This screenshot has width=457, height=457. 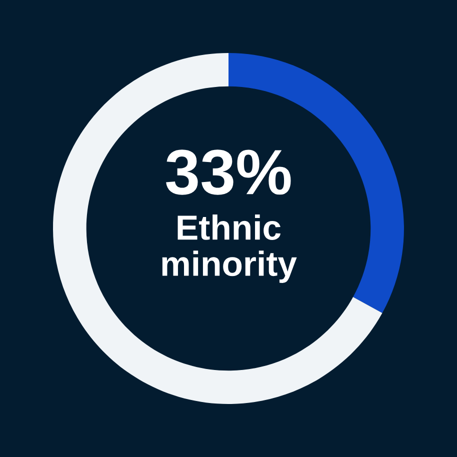 What do you see at coordinates (229, 248) in the screenshot?
I see `slice-label: Ethnic minority` at bounding box center [229, 248].